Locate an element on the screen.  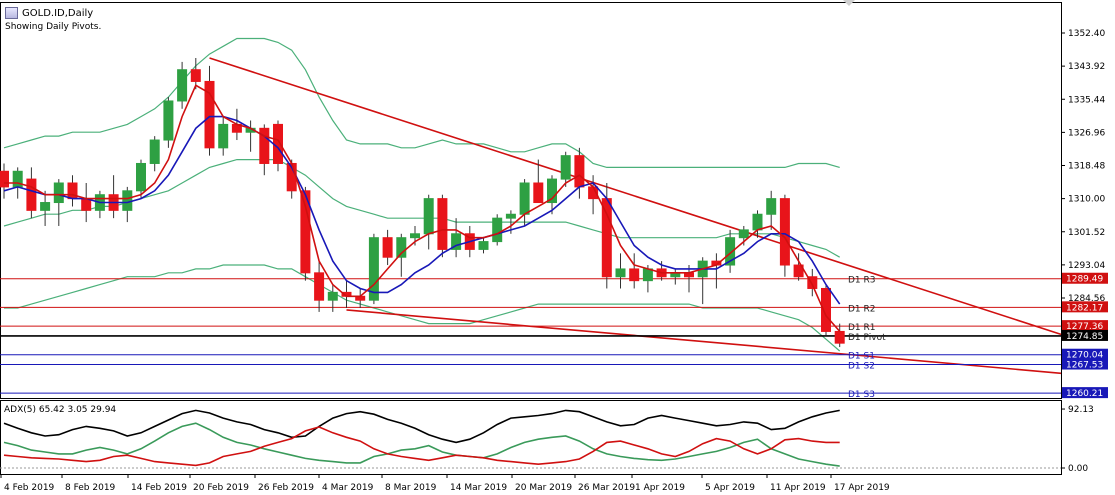
time-tick-label: 5 Apr 2019 is located at coordinates (730, 488).